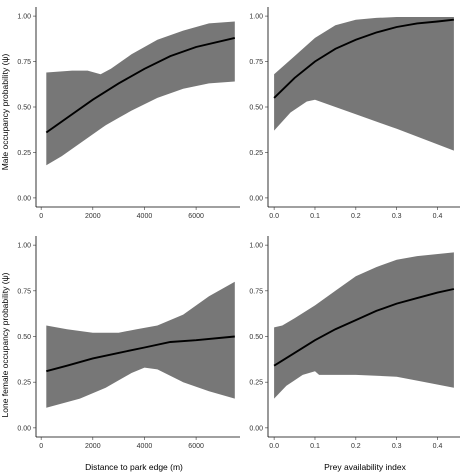  Describe the element at coordinates (134, 467) in the screenshot. I see `x-axis-title-distance: Distance to park edge (m)` at that location.